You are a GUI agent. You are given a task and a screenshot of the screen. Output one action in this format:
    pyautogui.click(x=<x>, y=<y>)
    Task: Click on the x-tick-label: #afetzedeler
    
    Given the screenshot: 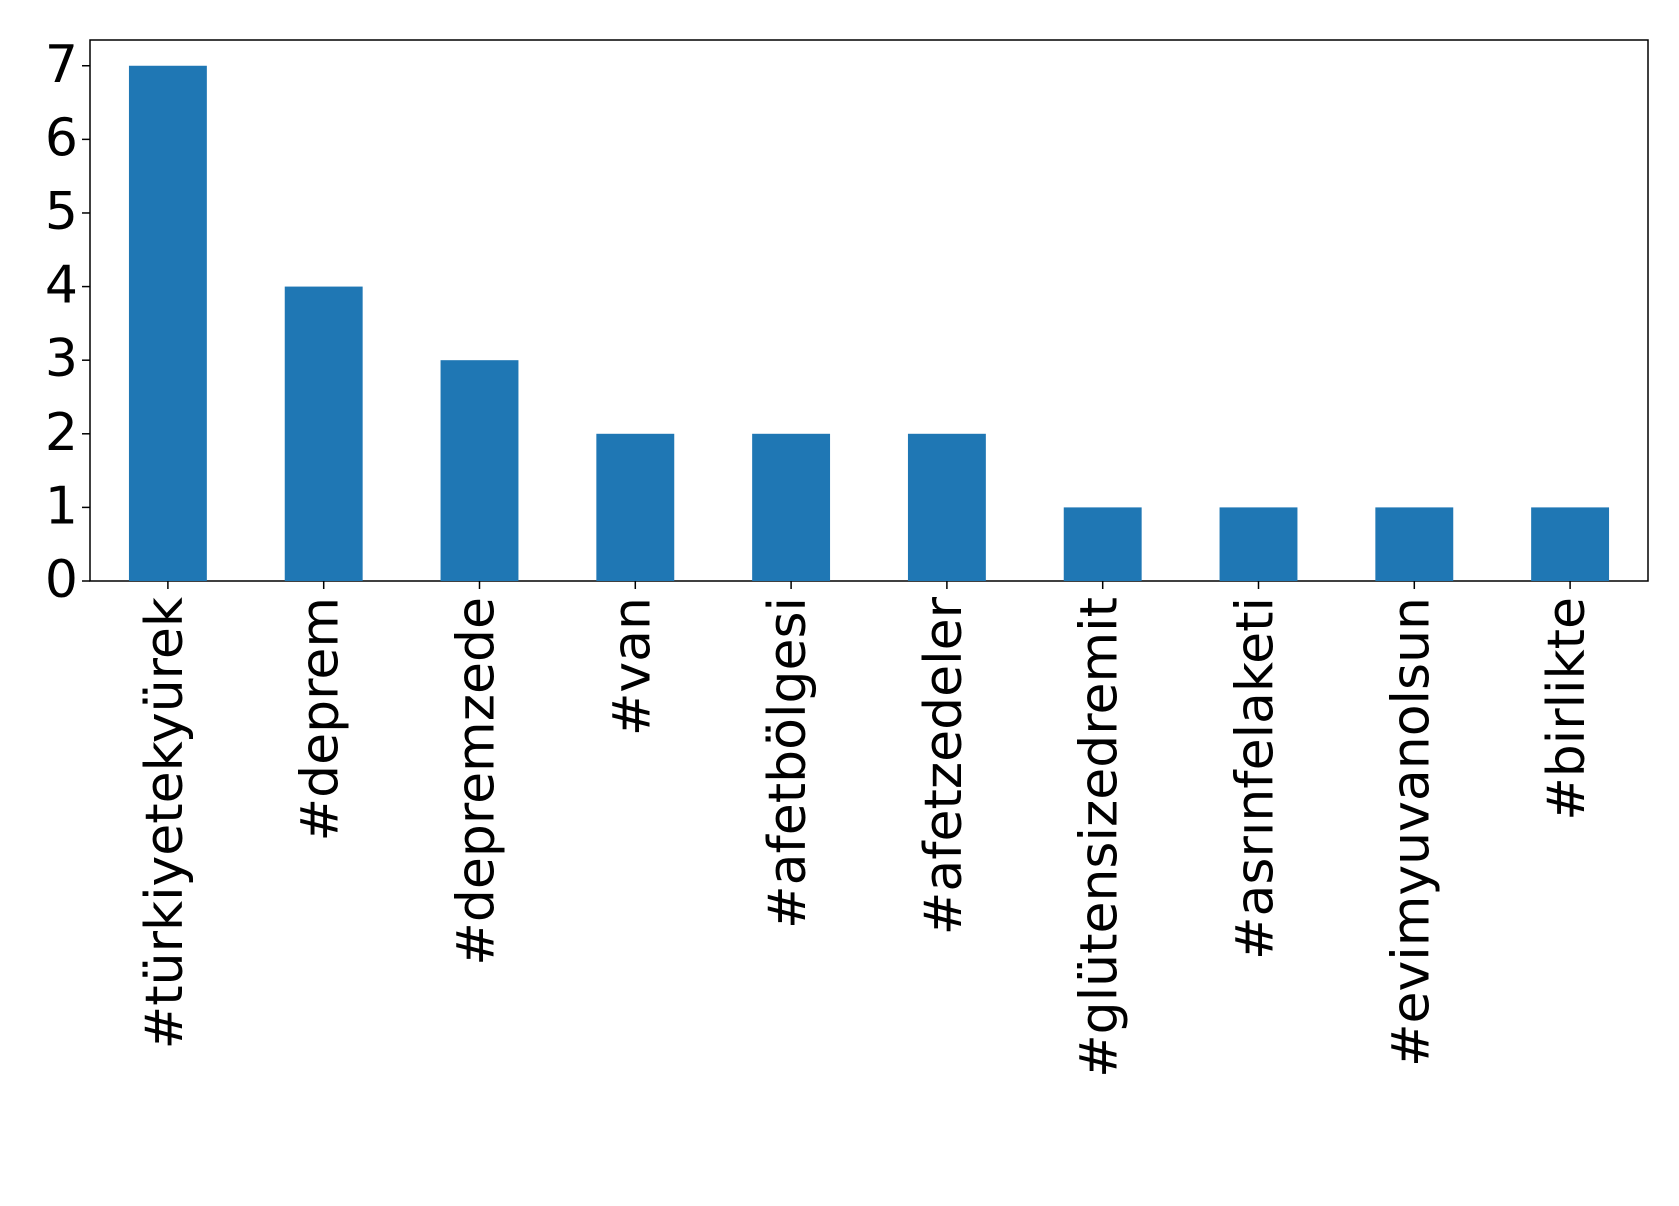 What is the action you would take?
    pyautogui.click(x=944, y=765)
    